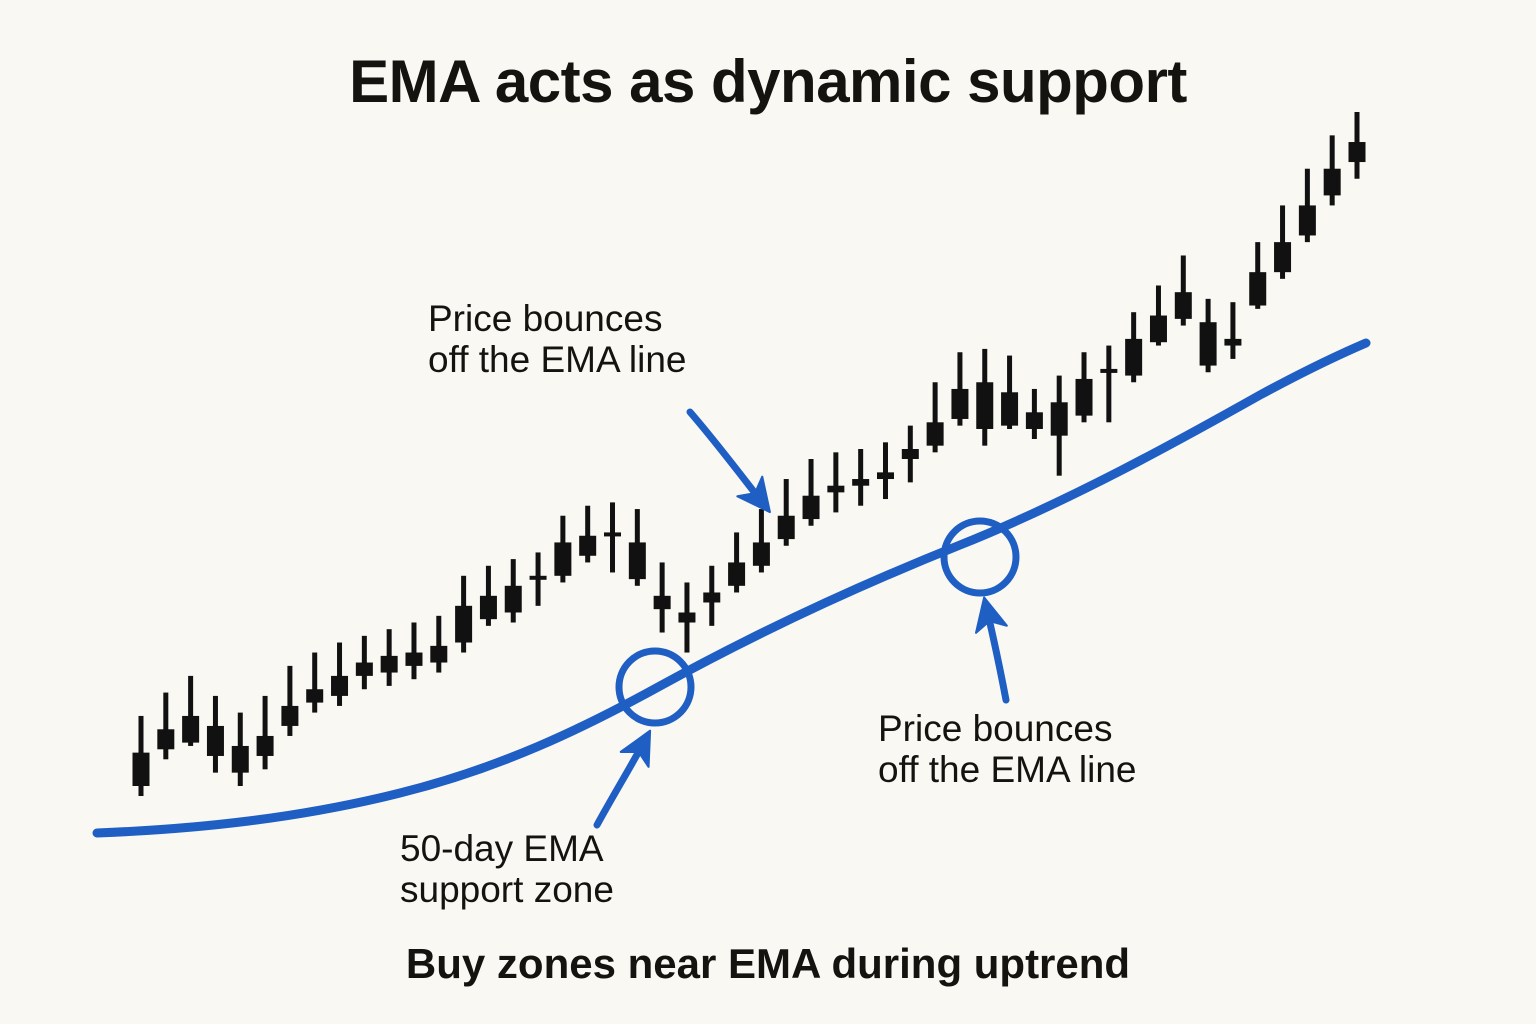  I want to click on annotation-support-zone: 50-day EMA support zone, so click(507, 869).